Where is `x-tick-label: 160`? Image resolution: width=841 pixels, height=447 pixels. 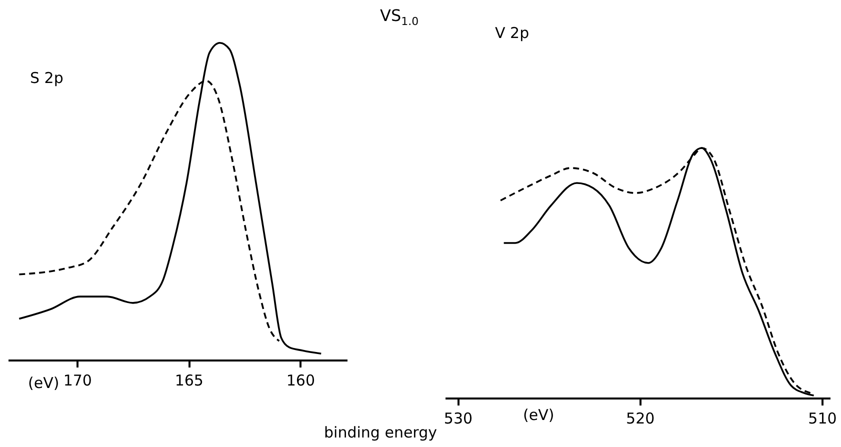
x-tick-label: 160 is located at coordinates (300, 381).